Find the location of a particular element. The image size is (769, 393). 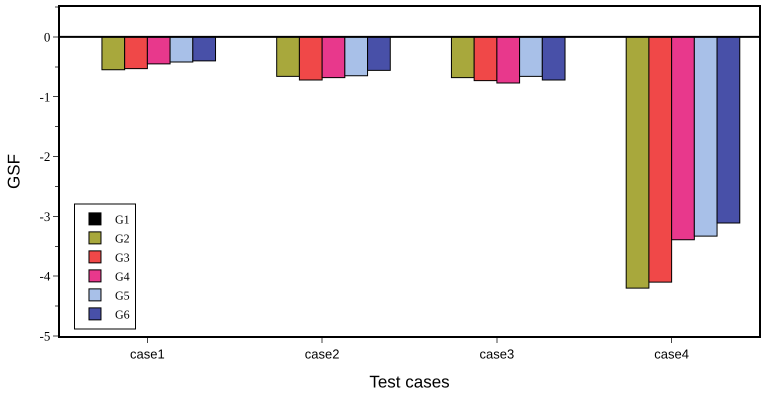

x-tick-label: case2 is located at coordinates (322, 354).